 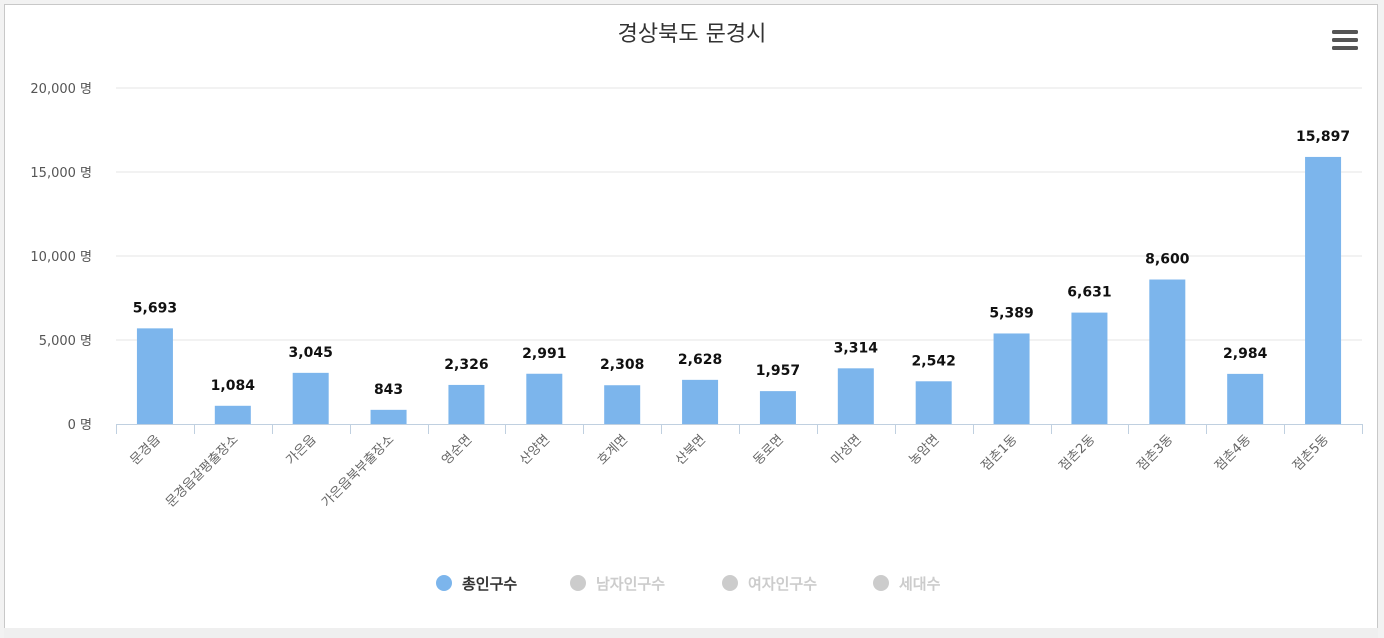 I want to click on x-tick-label: 산양면, so click(x=535, y=450).